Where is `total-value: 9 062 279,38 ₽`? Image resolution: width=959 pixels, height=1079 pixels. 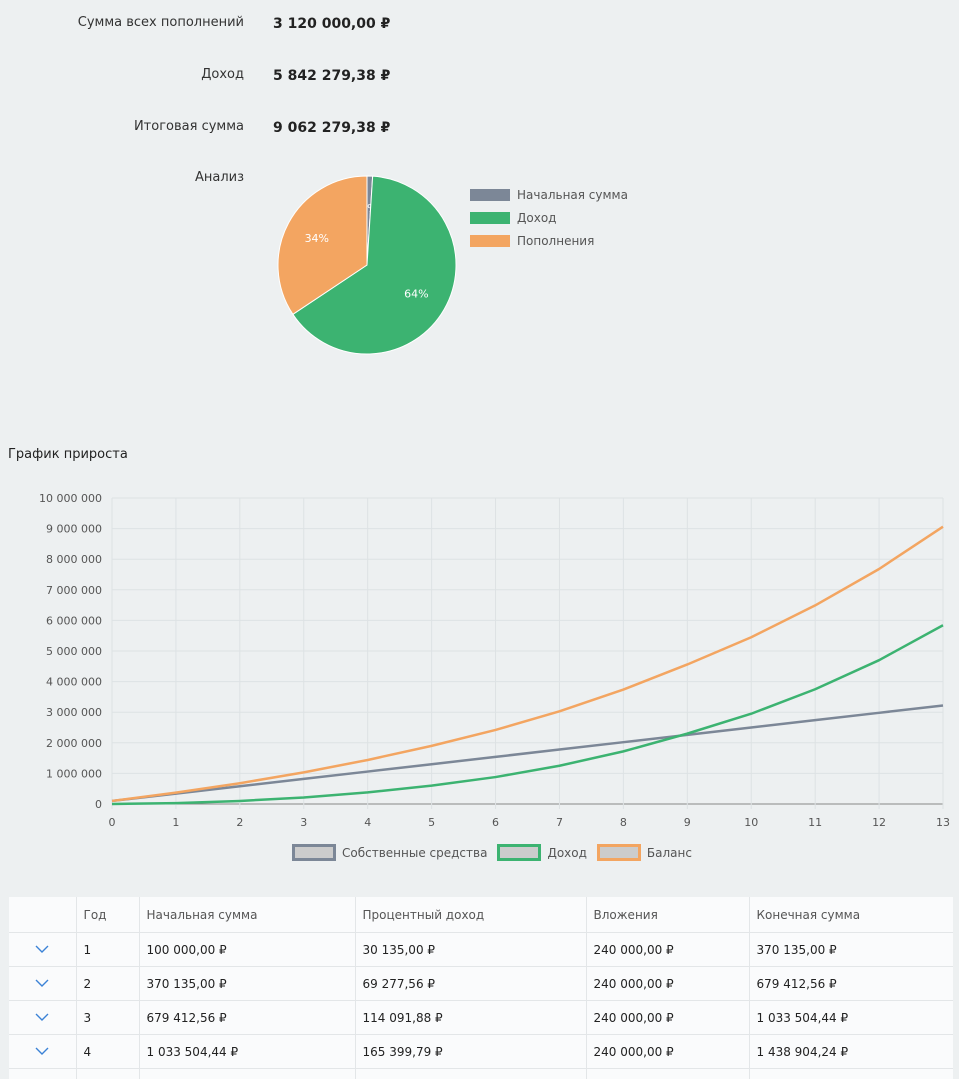
total-value: 9 062 279,38 ₽ is located at coordinates (332, 128).